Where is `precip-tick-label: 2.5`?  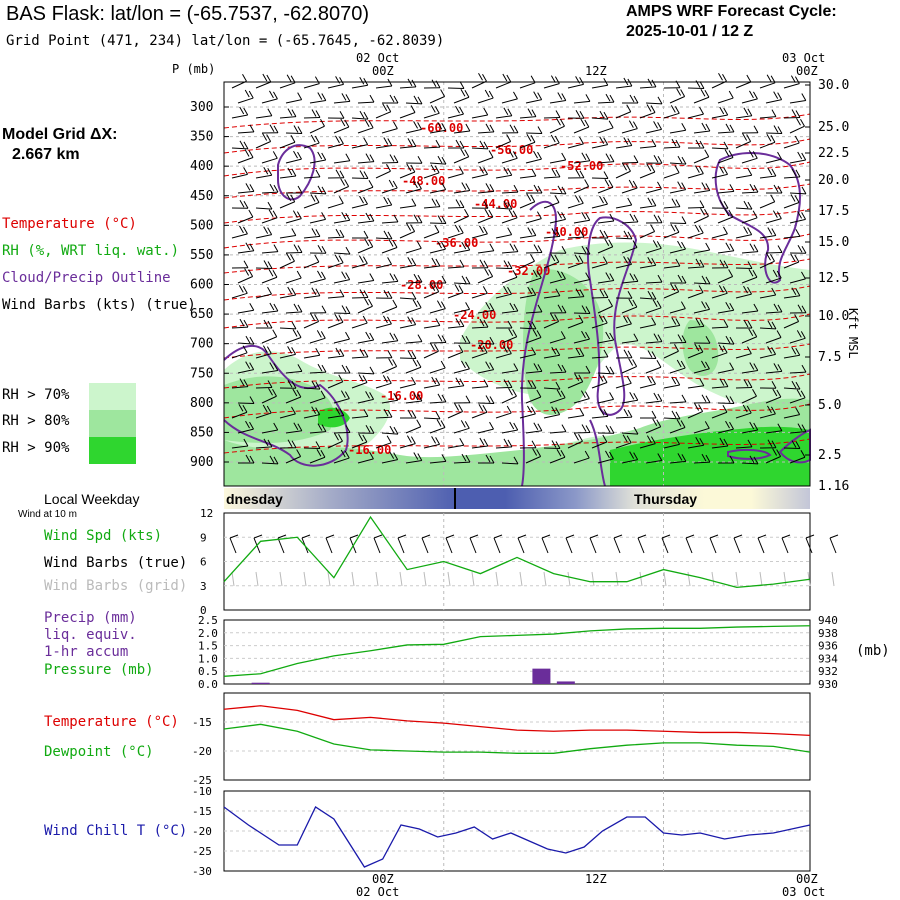 precip-tick-label: 2.5 is located at coordinates (208, 620).